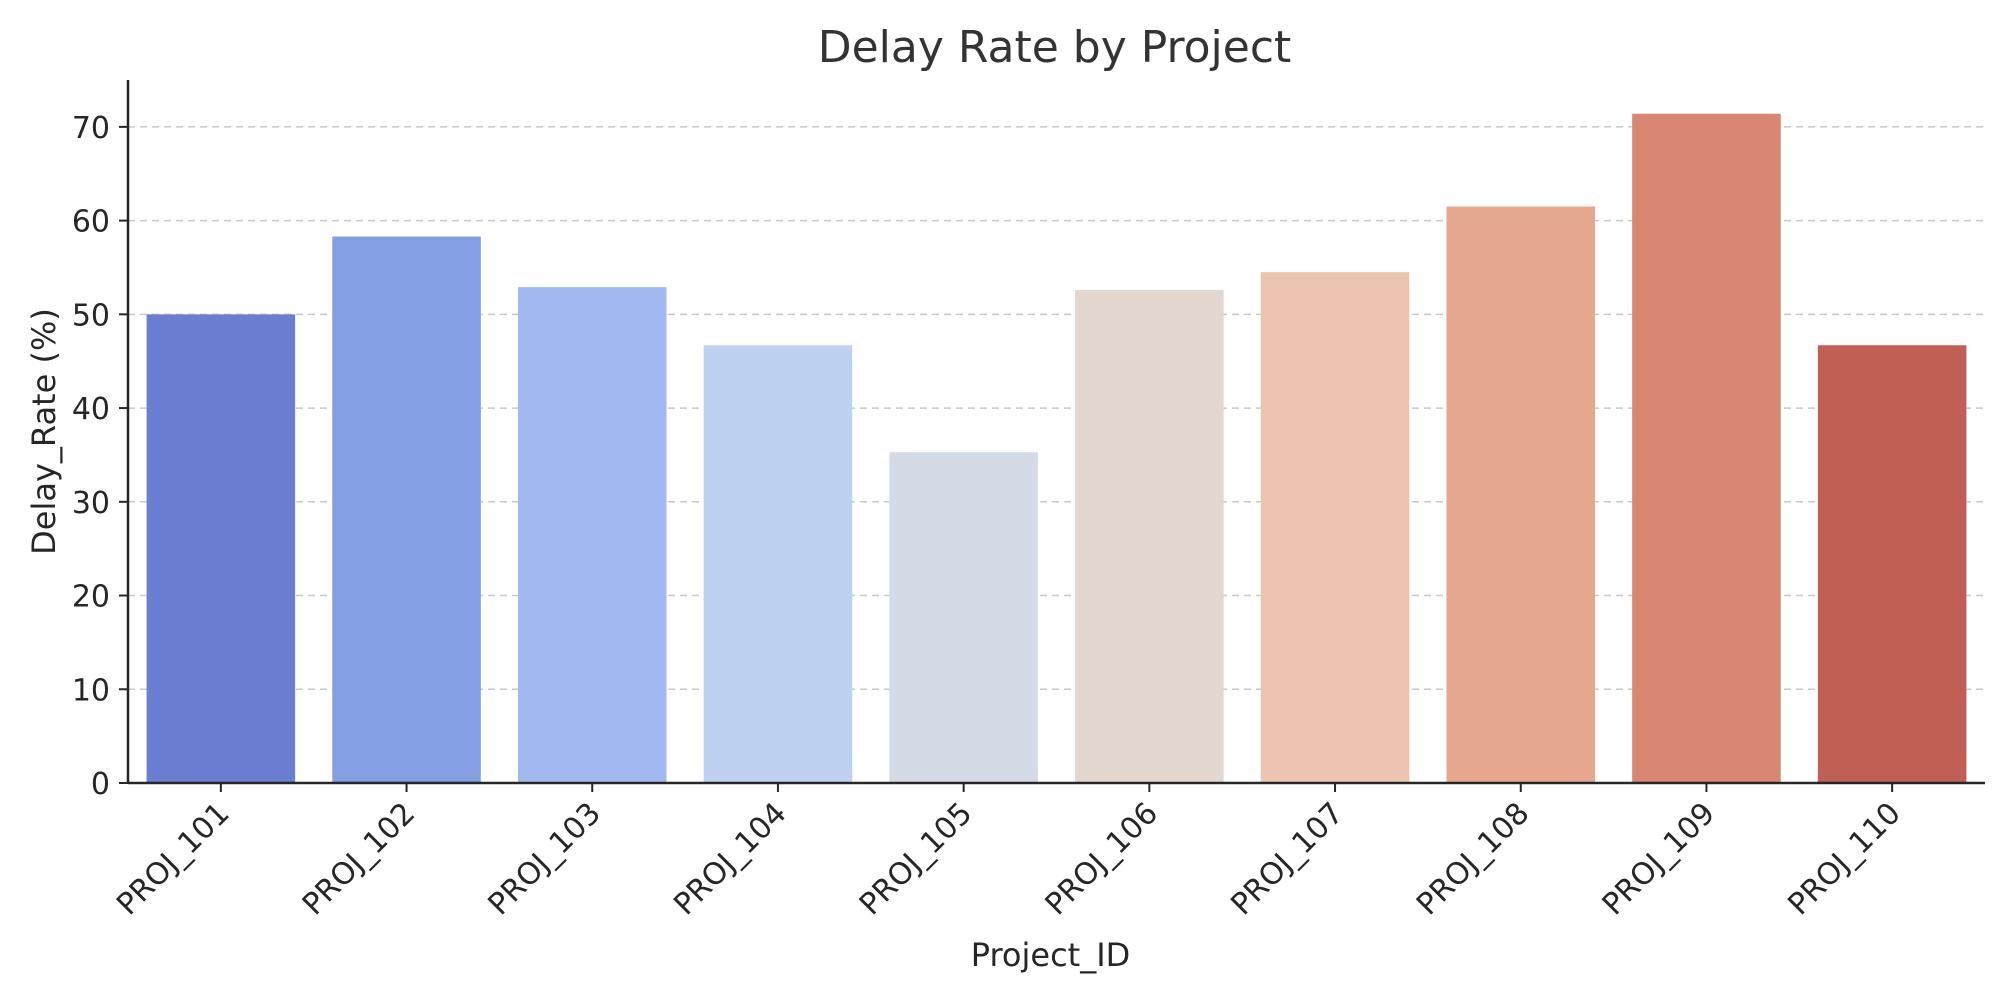 Image resolution: width=2000 pixels, height=1004 pixels. I want to click on x-tick-label: PROJ_109, so click(1659, 859).